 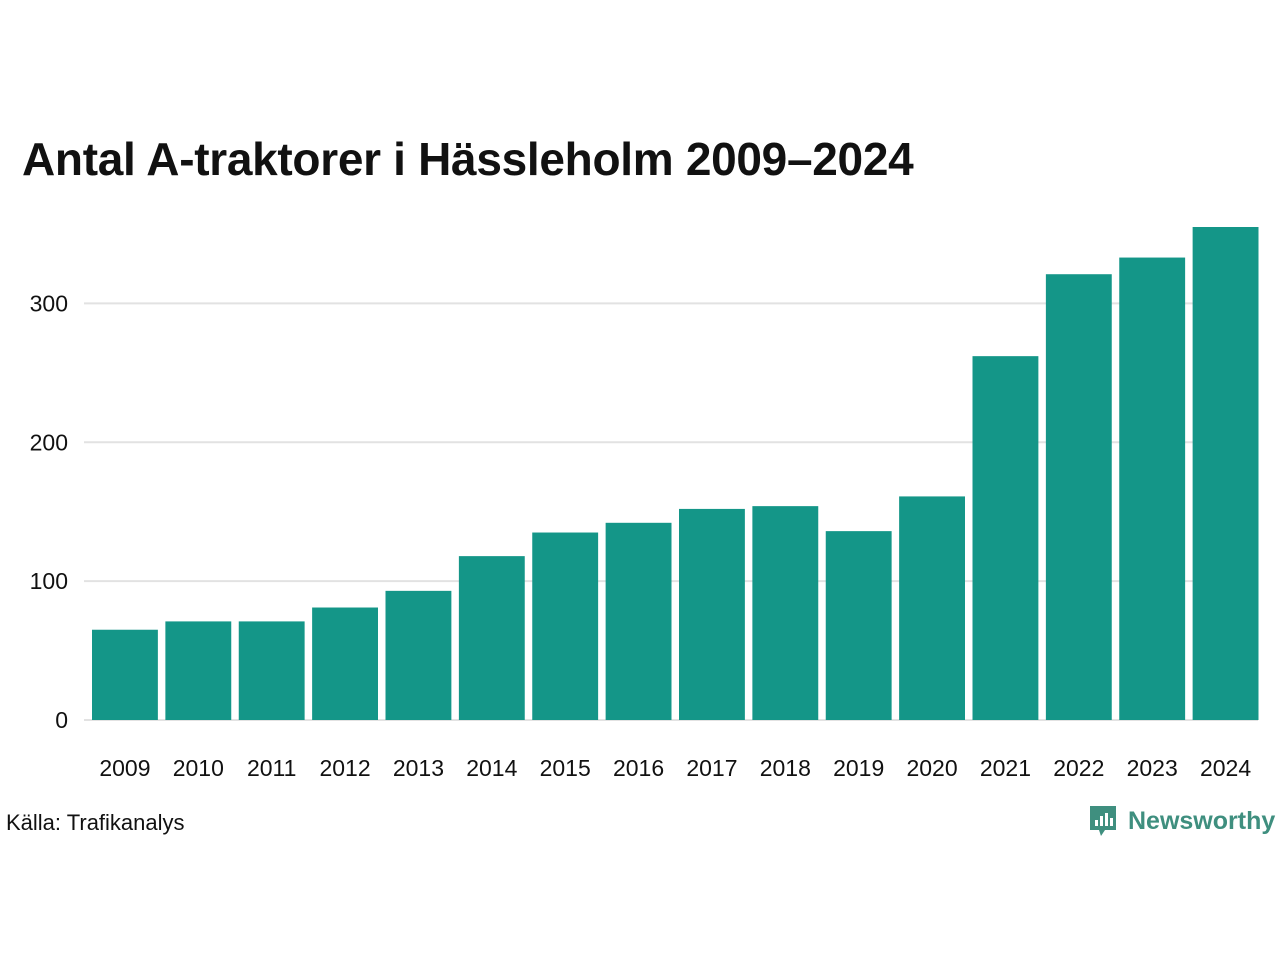 I want to click on newsworthy-logo-icon, so click(x=1103, y=821).